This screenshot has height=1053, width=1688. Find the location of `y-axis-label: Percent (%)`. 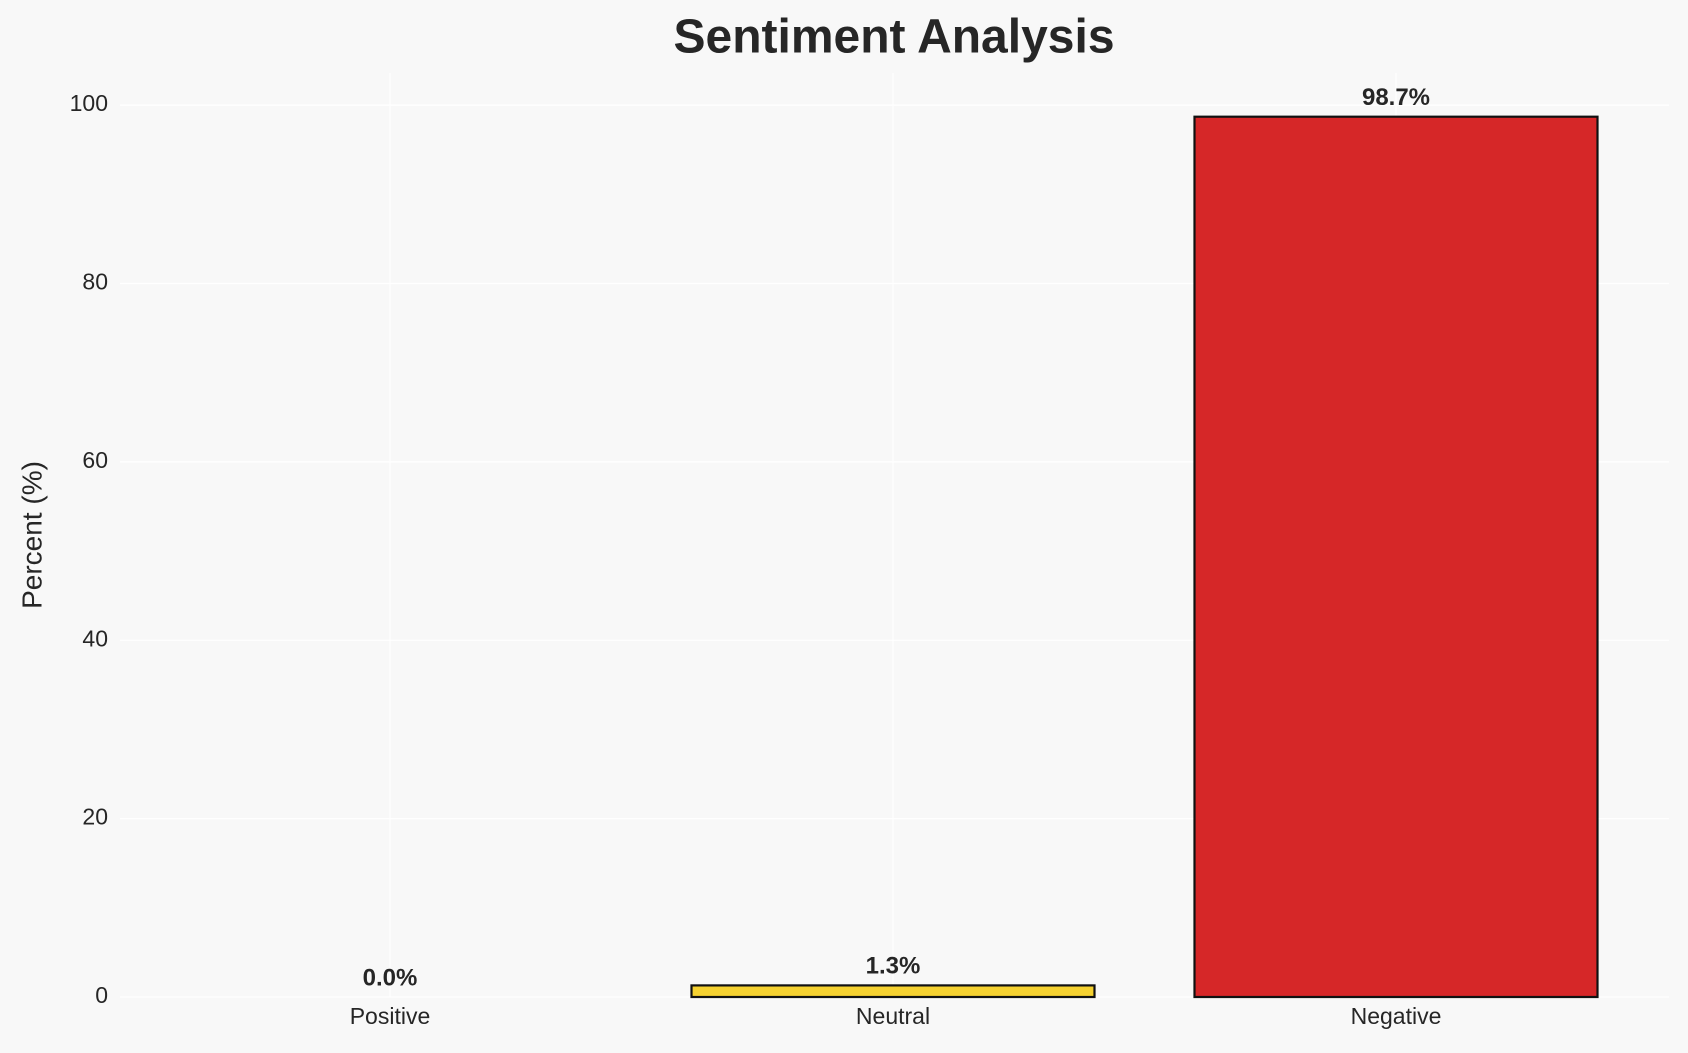

y-axis-label: Percent (%) is located at coordinates (31, 535).